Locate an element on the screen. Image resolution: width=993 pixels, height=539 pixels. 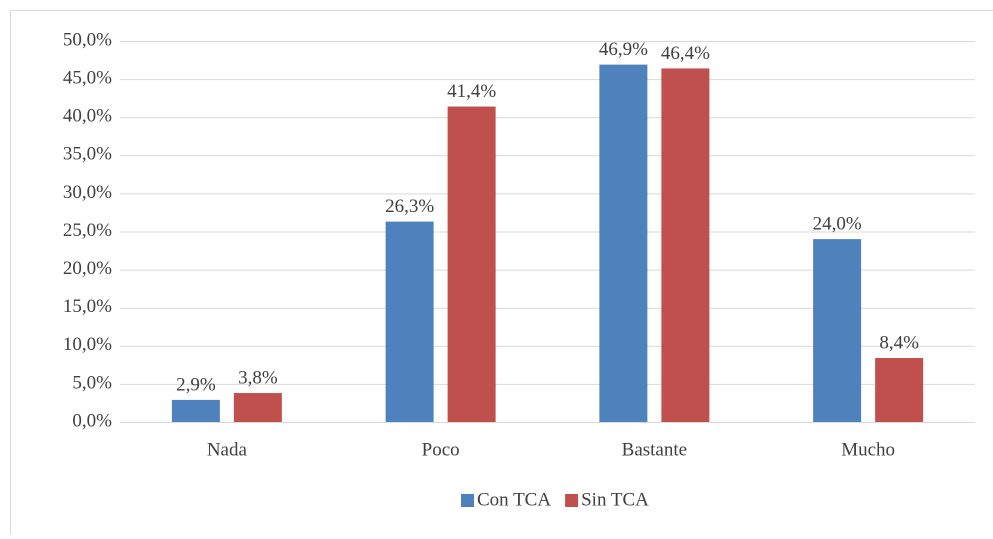
x-tick-label: Bastante is located at coordinates (654, 449).